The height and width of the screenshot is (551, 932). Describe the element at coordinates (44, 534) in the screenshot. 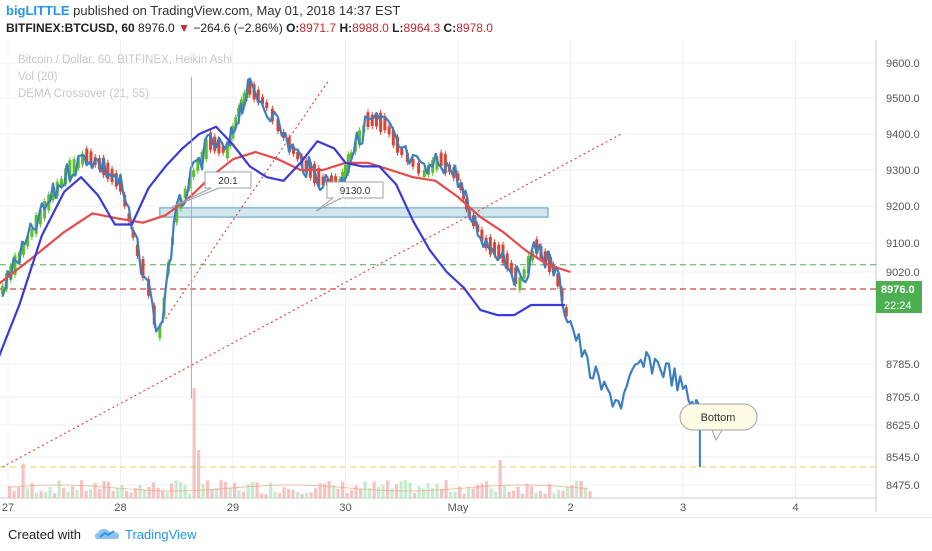

I see `created-with-text: Created with` at that location.